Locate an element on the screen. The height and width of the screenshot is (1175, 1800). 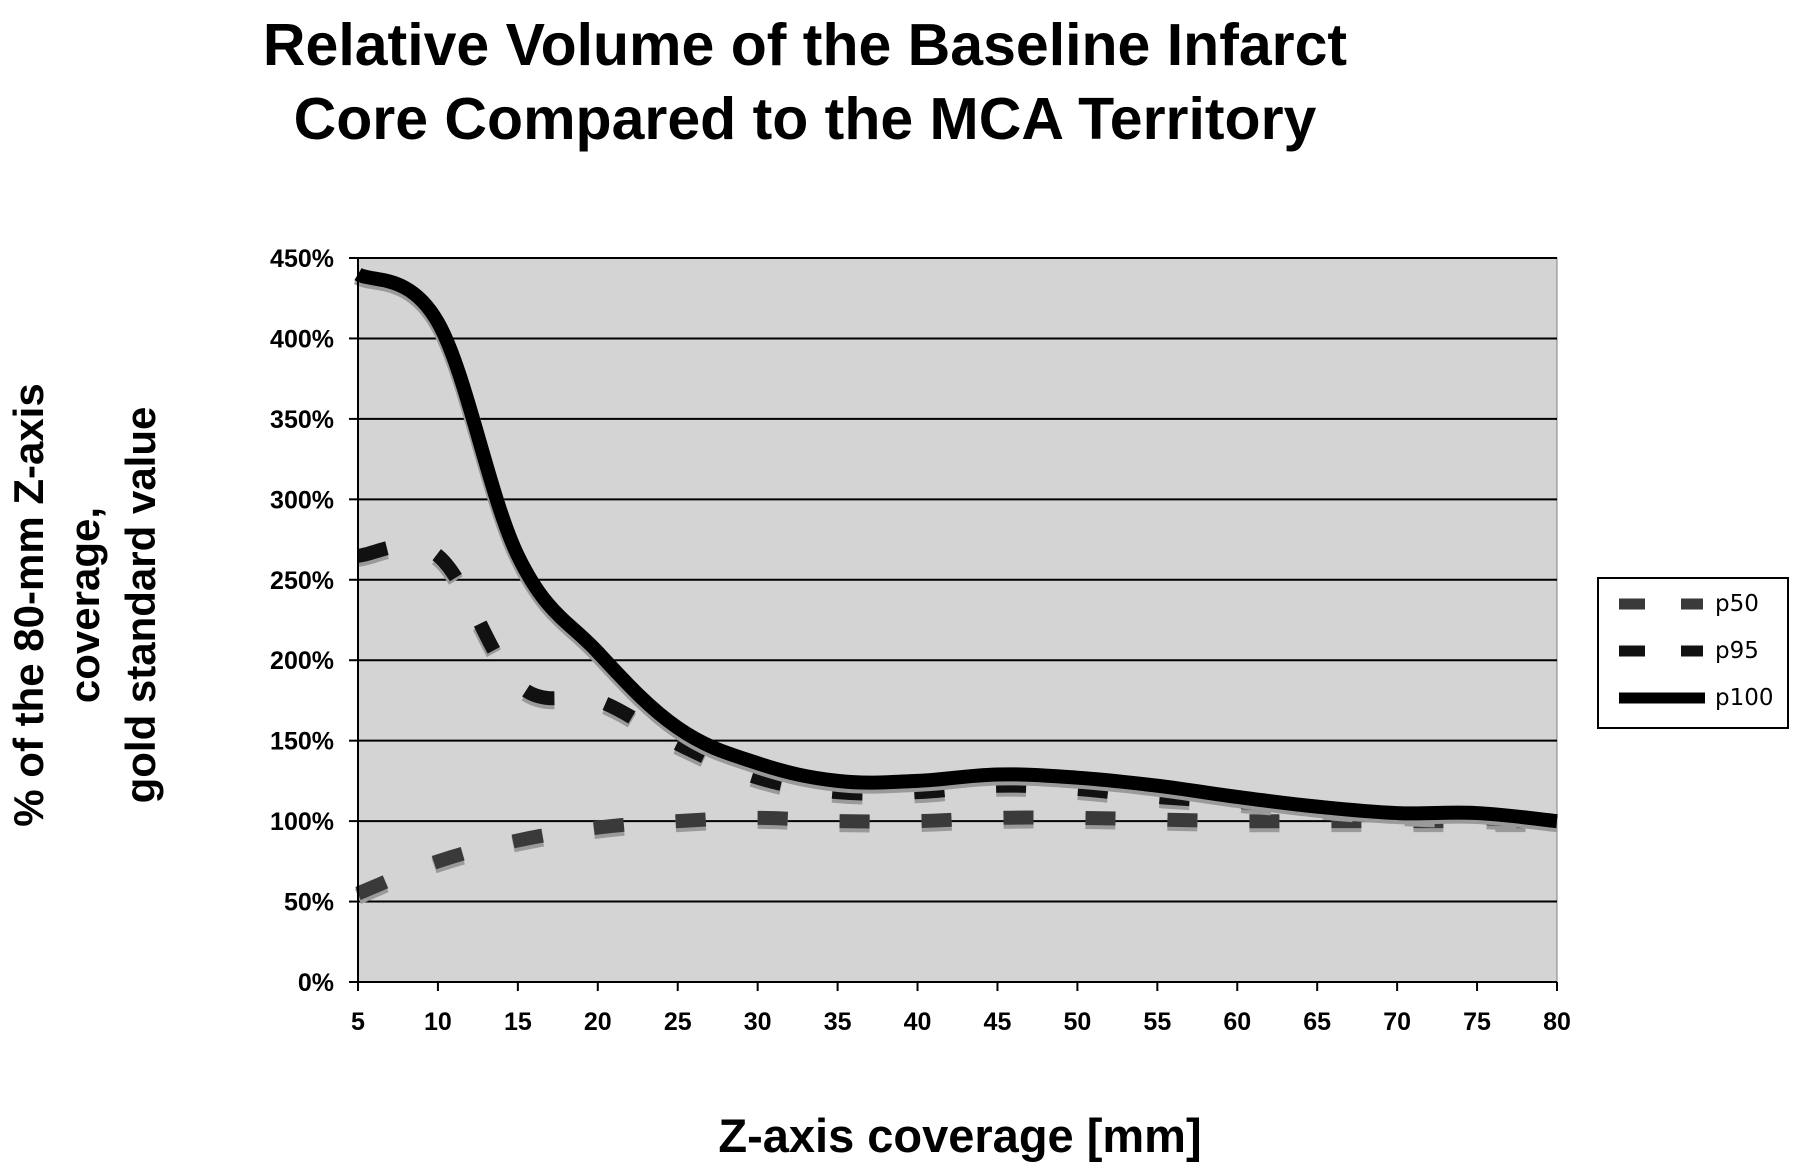
legend-label-p95: p95 is located at coordinates (1737, 651).